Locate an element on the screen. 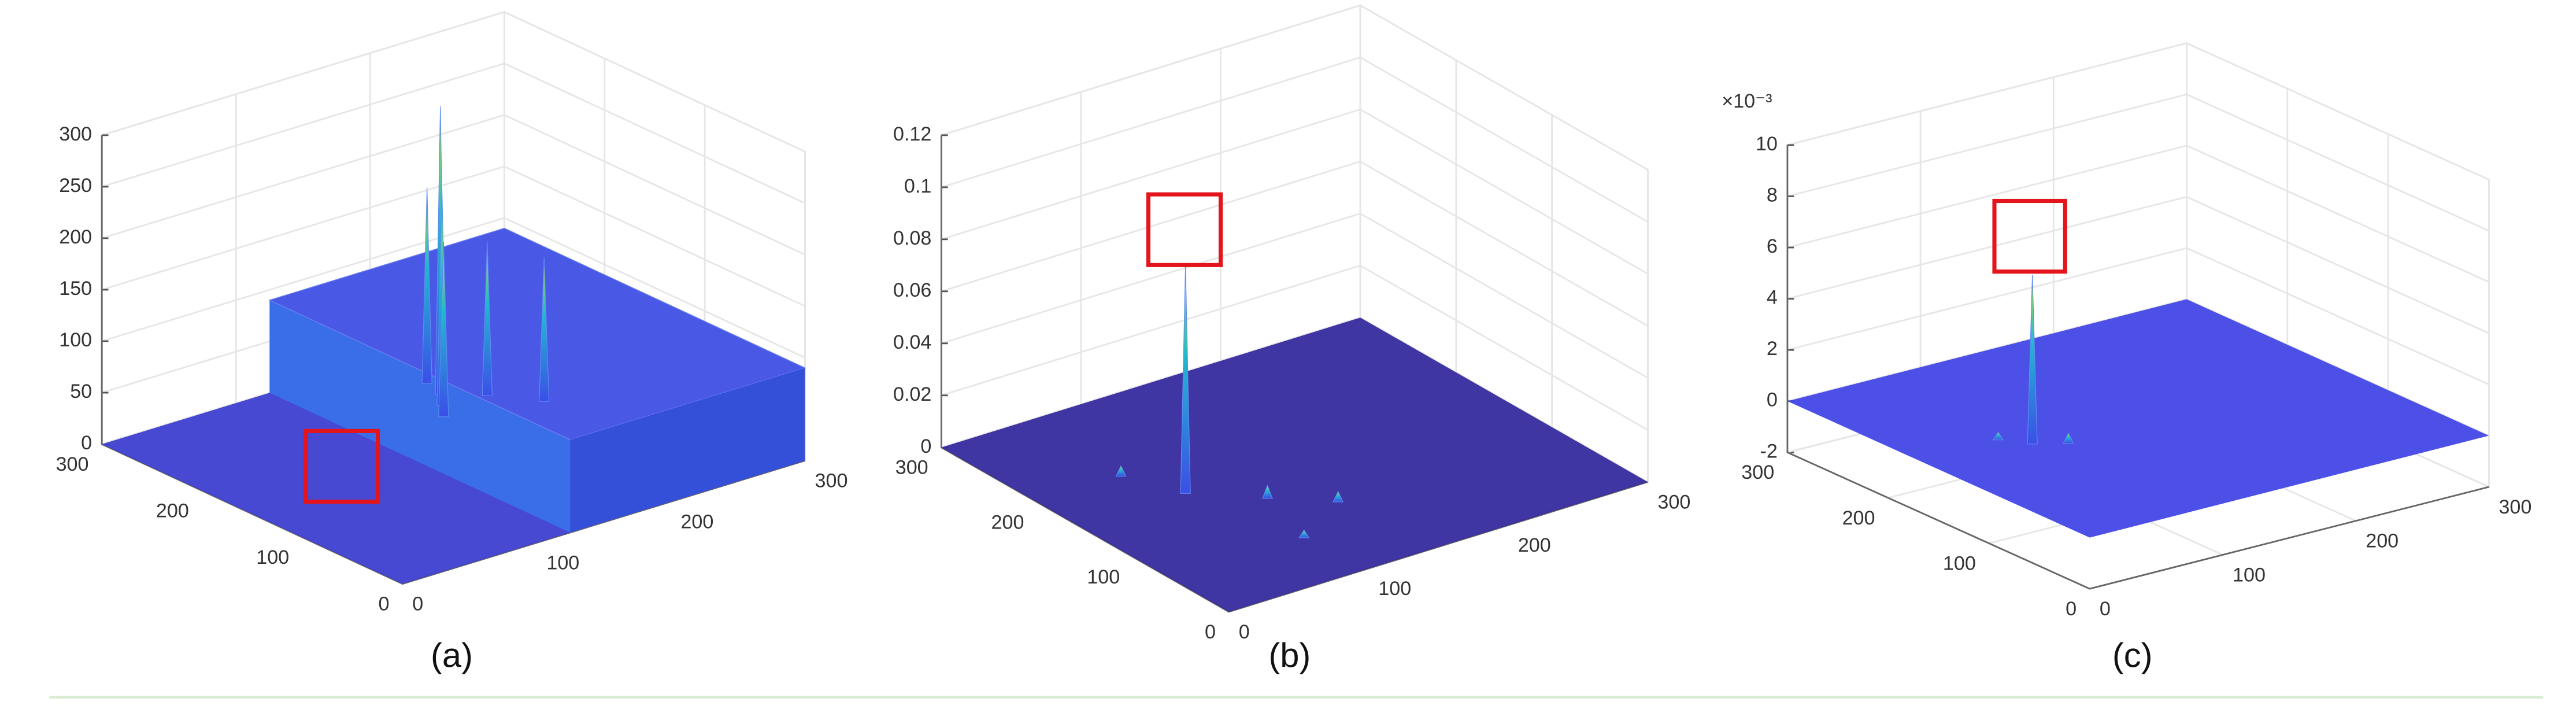 This screenshot has width=2576, height=724. z-multiplier: ×10⁻³ is located at coordinates (1747, 101).